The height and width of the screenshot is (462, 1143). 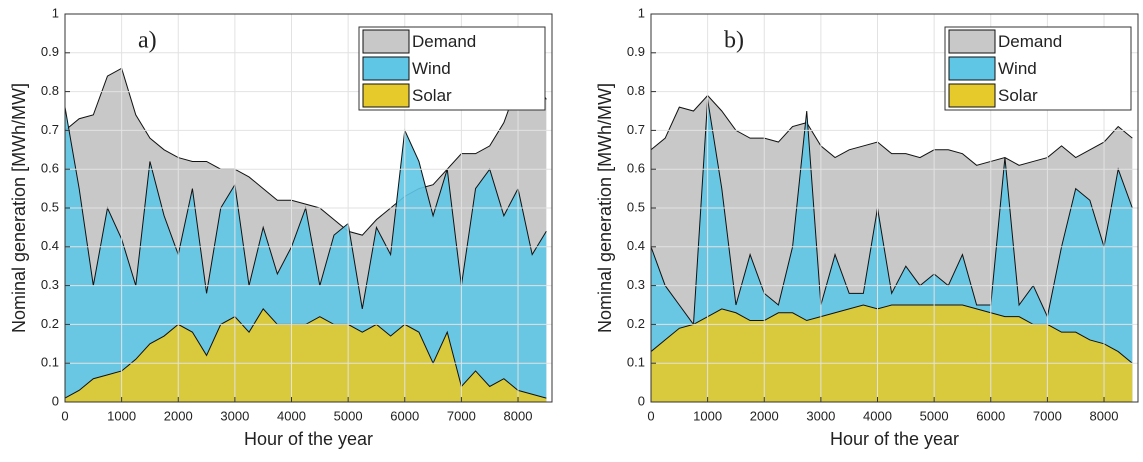 I want to click on panel-label: a), so click(x=147, y=41).